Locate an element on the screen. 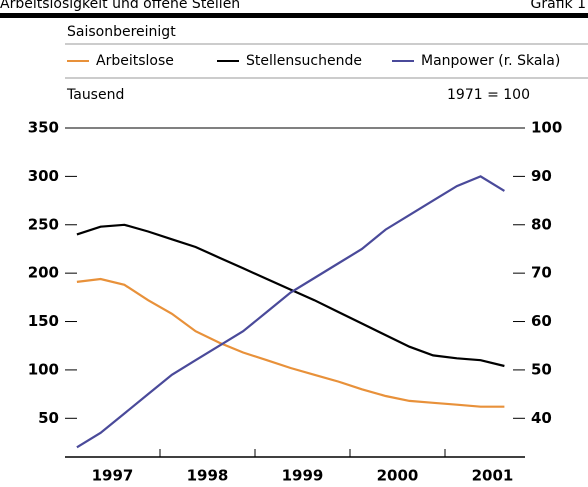  x-tick-label: 1997 is located at coordinates (113, 476).